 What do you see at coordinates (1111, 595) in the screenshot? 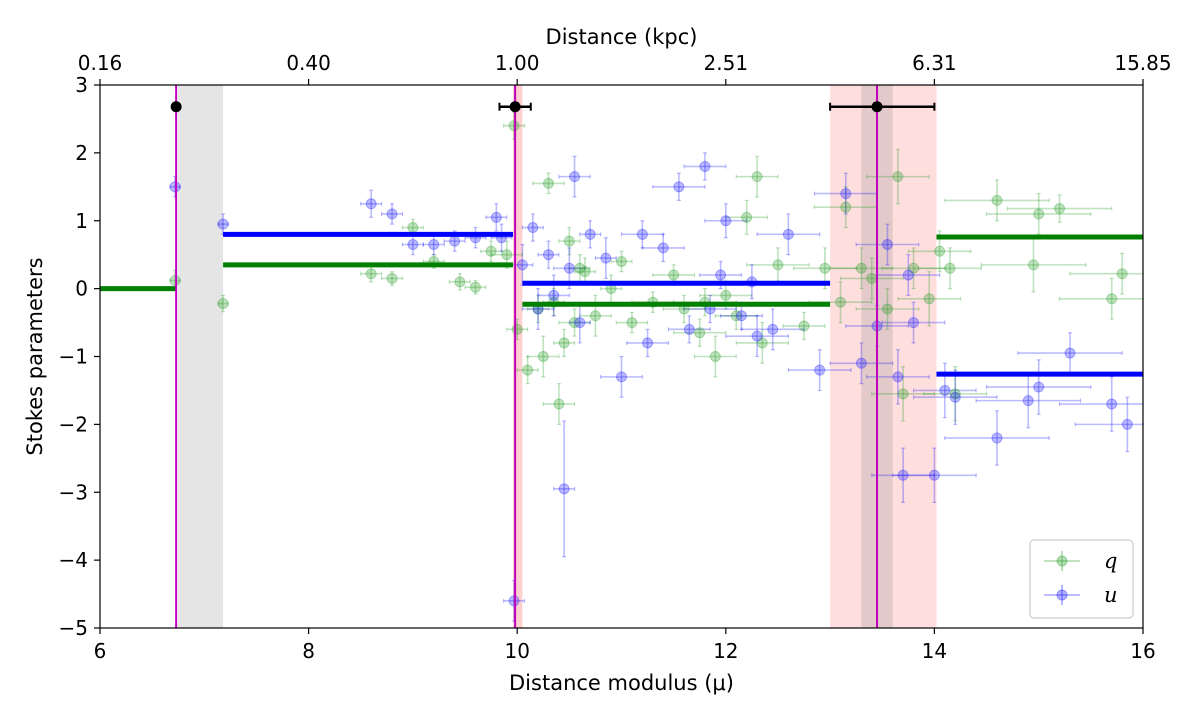
I see `legend-label-u: u` at bounding box center [1111, 595].